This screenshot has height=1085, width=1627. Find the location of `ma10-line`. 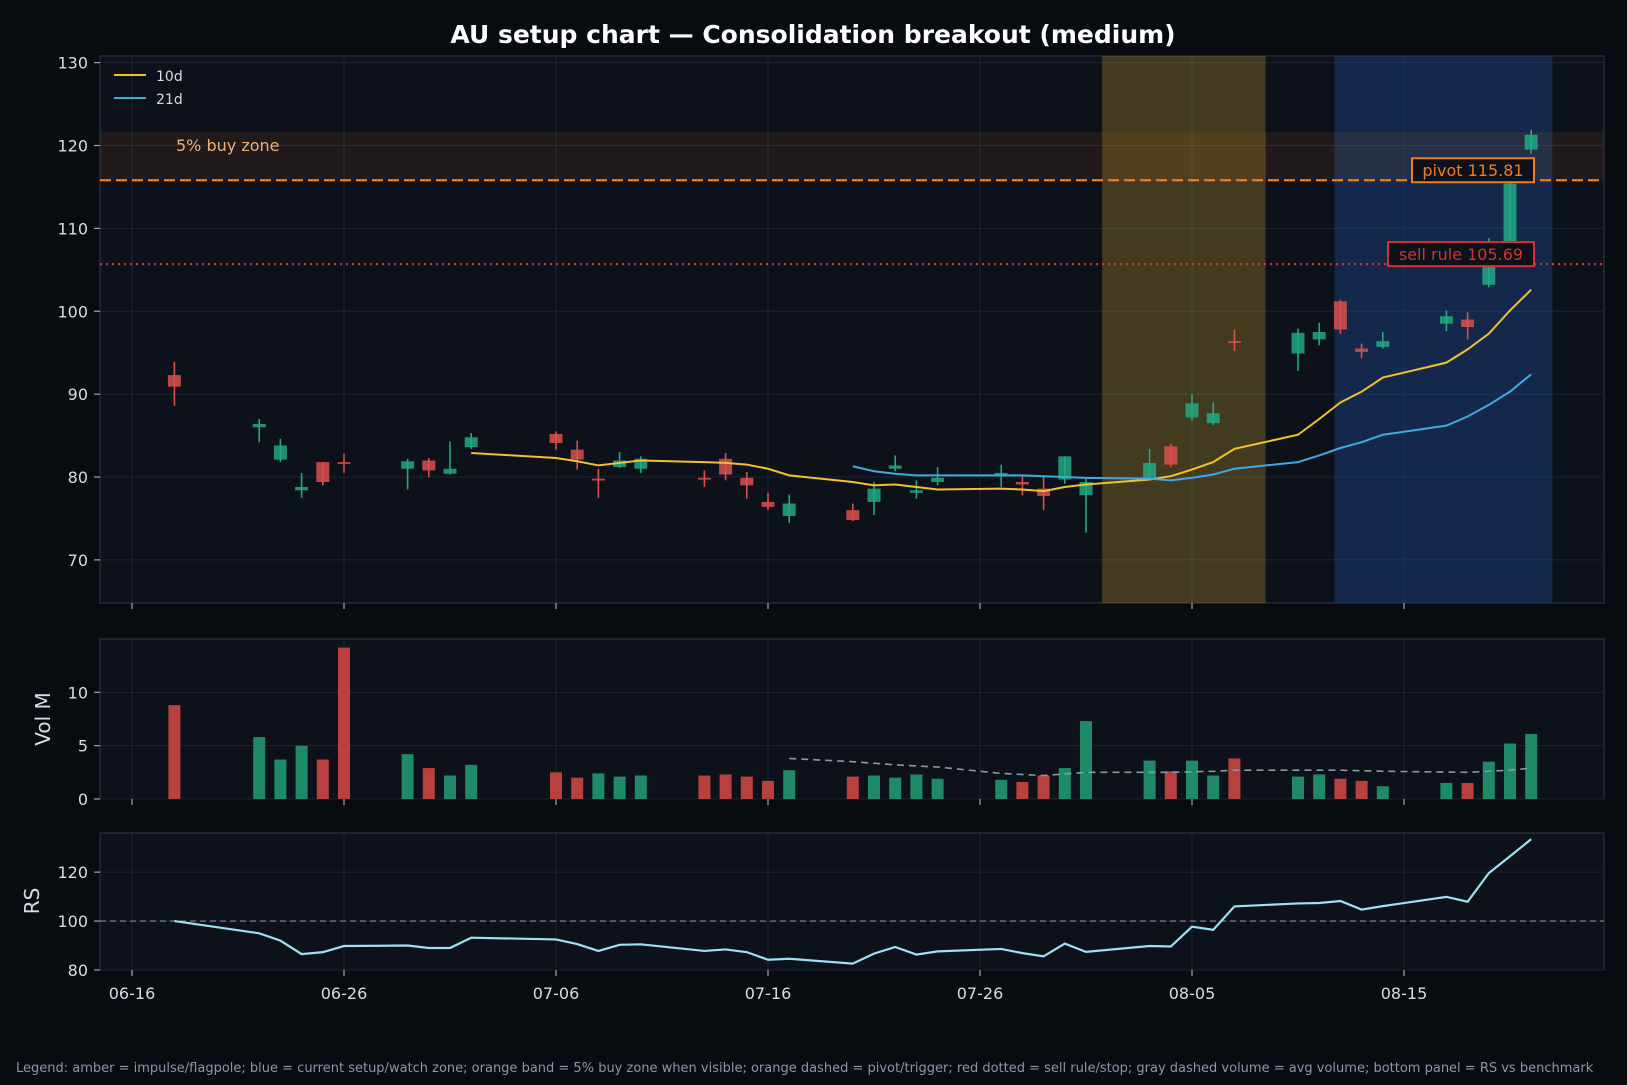

ma10-line is located at coordinates (1001, 391).